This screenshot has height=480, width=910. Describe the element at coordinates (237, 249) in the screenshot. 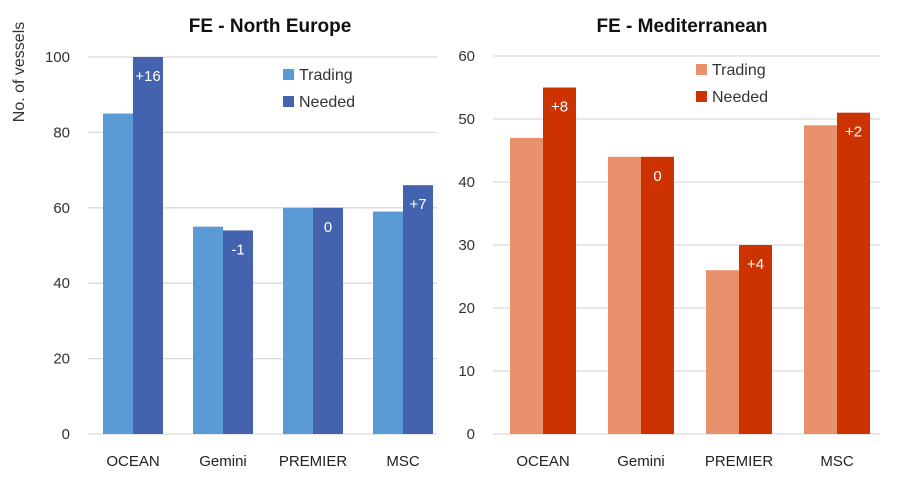

I see `data-label-diff: -1` at that location.